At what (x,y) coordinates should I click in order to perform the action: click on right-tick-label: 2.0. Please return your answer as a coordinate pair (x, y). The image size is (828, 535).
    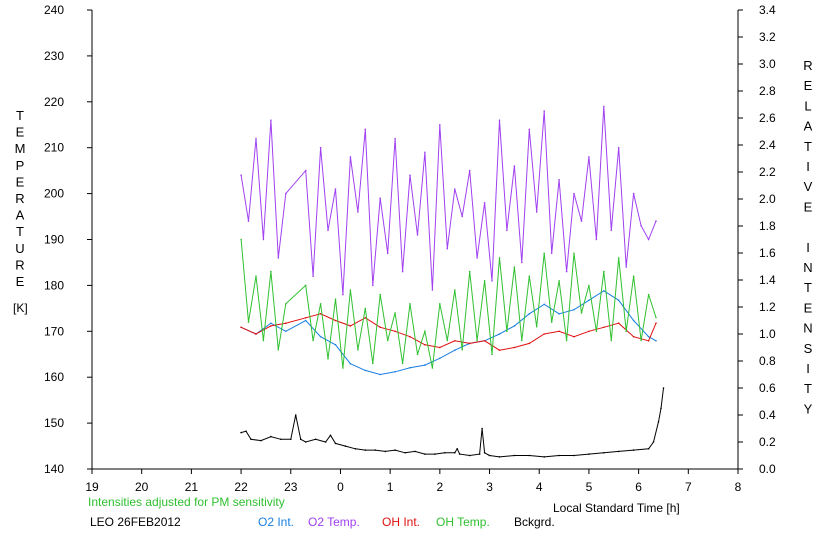
    Looking at the image, I should click on (767, 199).